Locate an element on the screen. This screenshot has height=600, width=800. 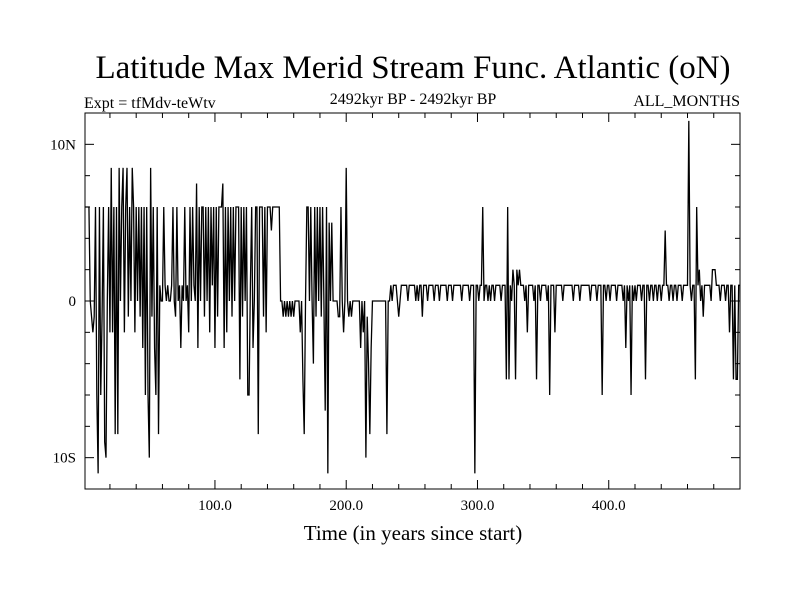
y-tick-label: 10N is located at coordinates (63, 145).